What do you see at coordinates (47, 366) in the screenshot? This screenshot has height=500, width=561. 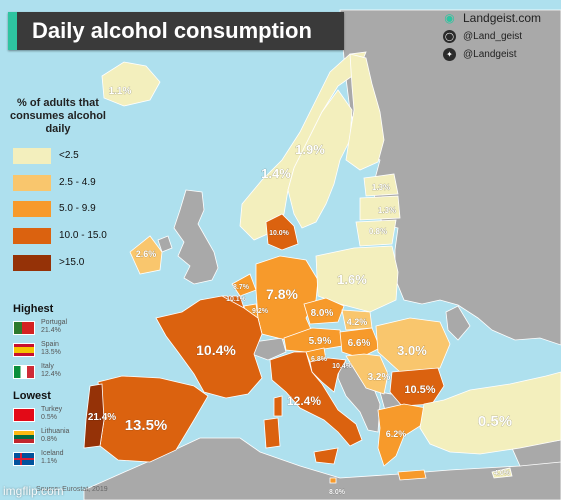 I see `highest-country-name: Italy` at bounding box center [47, 366].